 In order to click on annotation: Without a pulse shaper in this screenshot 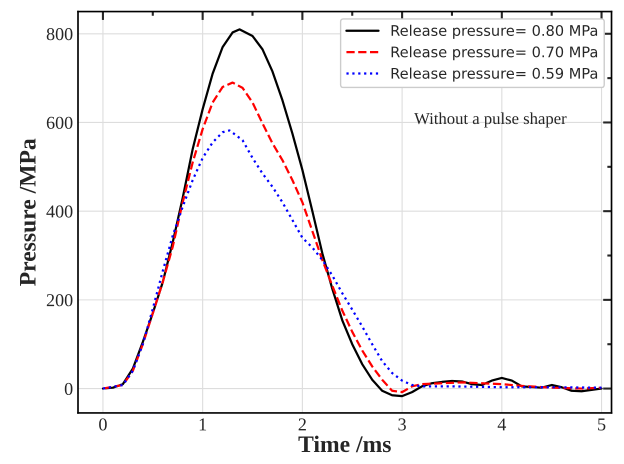, I will do `click(490, 120)`.